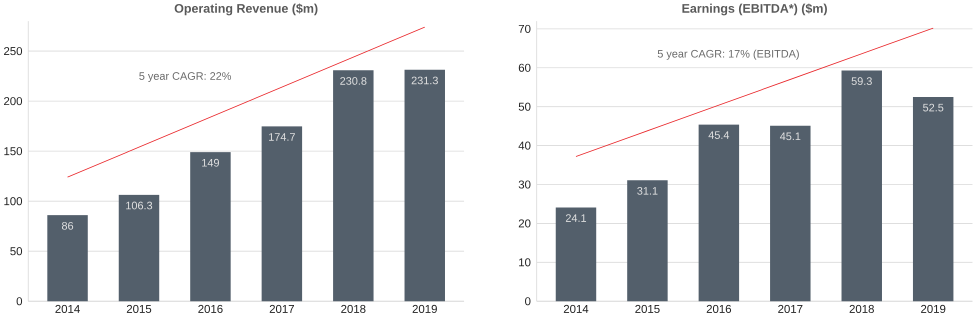  What do you see at coordinates (933, 108) in the screenshot?
I see `data-label: 52.5` at bounding box center [933, 108].